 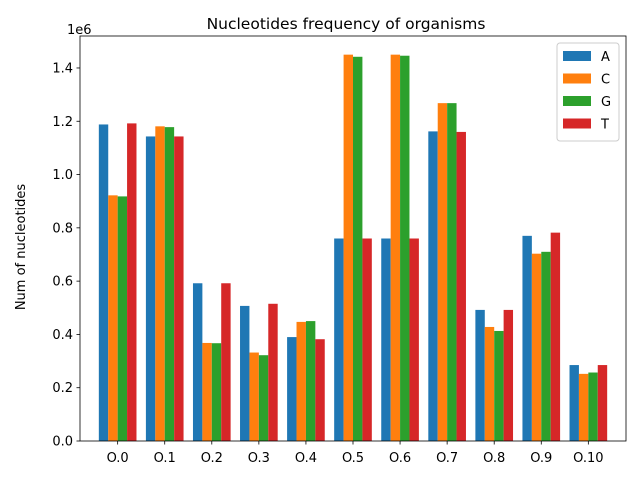 I want to click on bar-G-O.1, so click(x=169, y=284).